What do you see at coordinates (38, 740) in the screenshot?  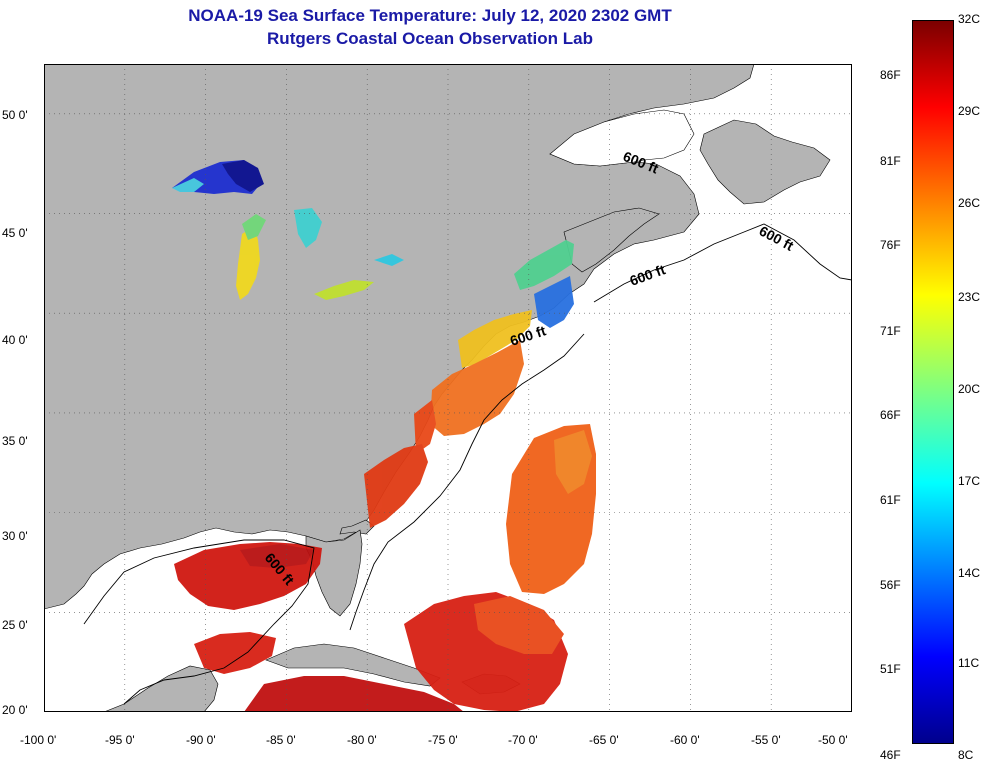 I see `lon-tick-label: -100 0'` at bounding box center [38, 740].